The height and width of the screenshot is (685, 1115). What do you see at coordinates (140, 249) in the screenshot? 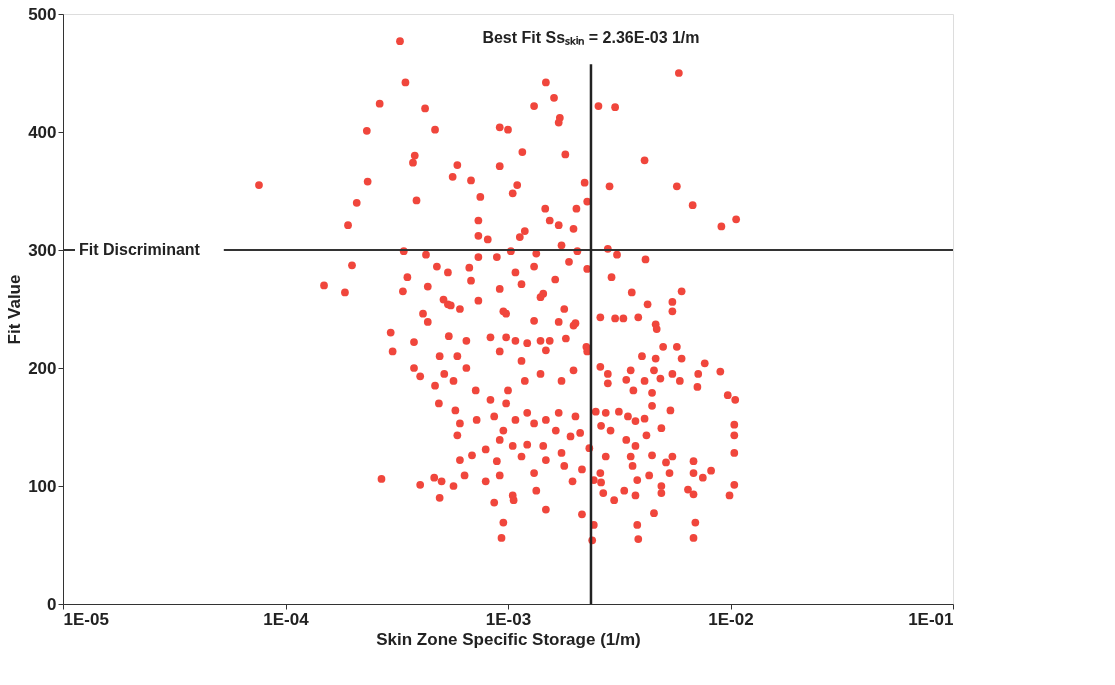
I see `ref-line-label: Fit Discriminant` at bounding box center [140, 249].